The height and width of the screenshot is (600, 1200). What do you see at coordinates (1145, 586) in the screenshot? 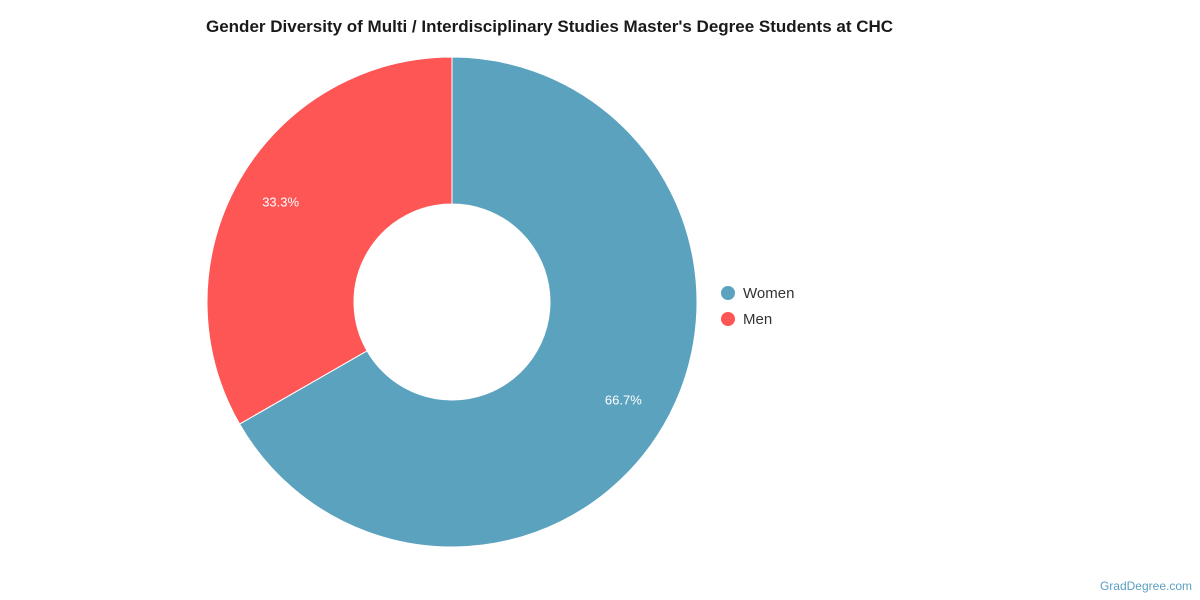
I see `watermark-link: GradDegree.com` at bounding box center [1145, 586].